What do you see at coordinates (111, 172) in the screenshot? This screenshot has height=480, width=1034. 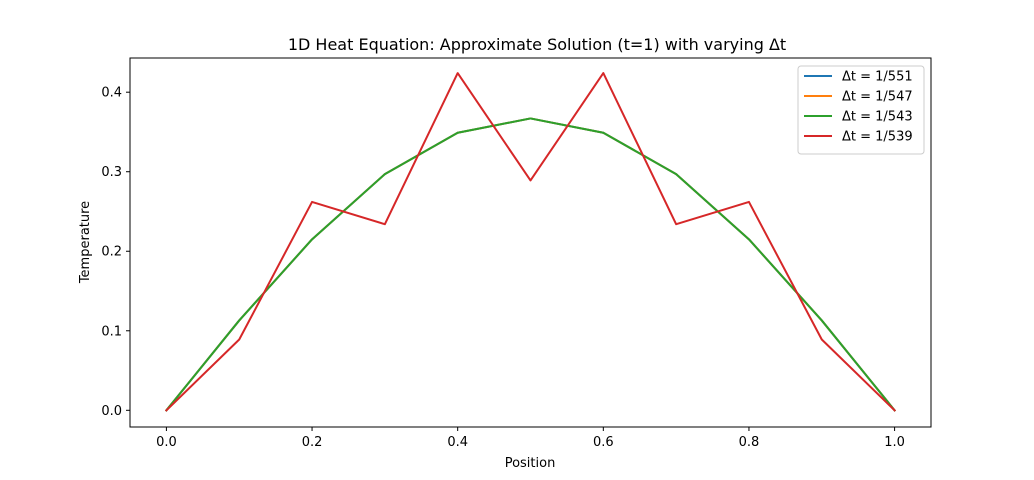 I see `y-tick-label: 0.3` at bounding box center [111, 172].